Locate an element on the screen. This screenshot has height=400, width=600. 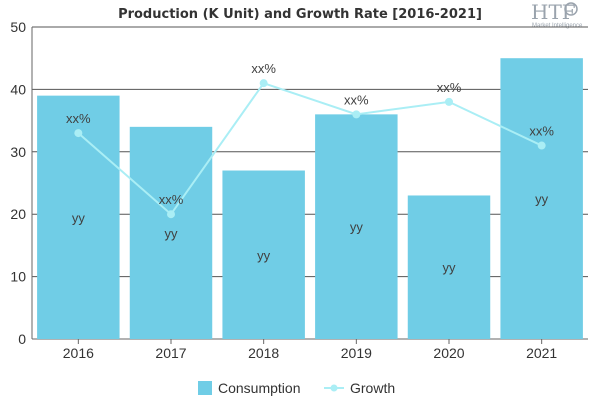
growth-point-2016 is located at coordinates (78, 133).